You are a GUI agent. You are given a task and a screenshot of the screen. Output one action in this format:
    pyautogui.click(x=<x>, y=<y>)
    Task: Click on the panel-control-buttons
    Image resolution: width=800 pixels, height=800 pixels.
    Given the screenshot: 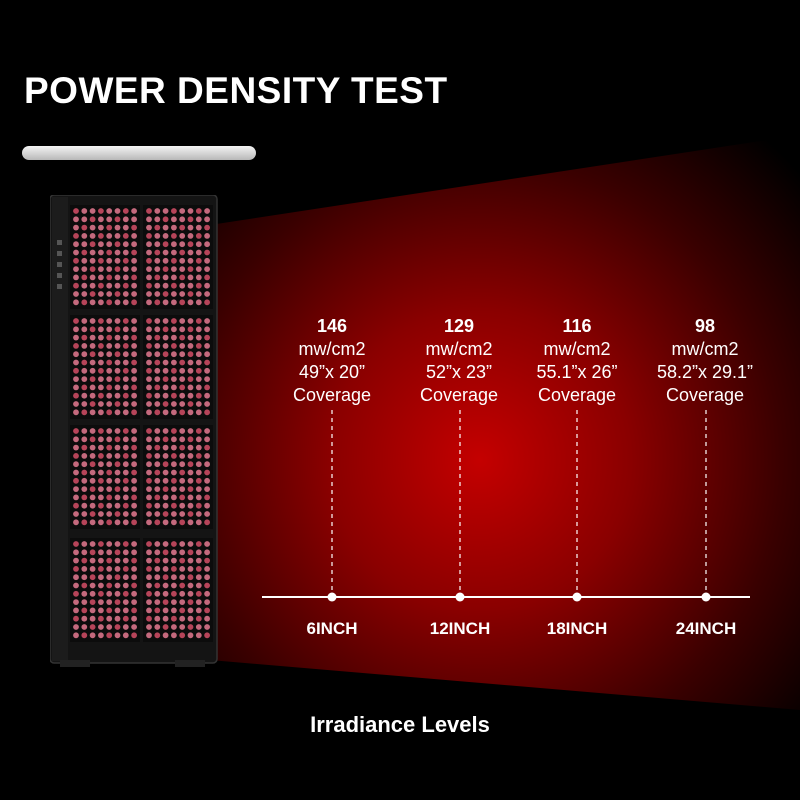 What is the action you would take?
    pyautogui.click(x=59, y=264)
    